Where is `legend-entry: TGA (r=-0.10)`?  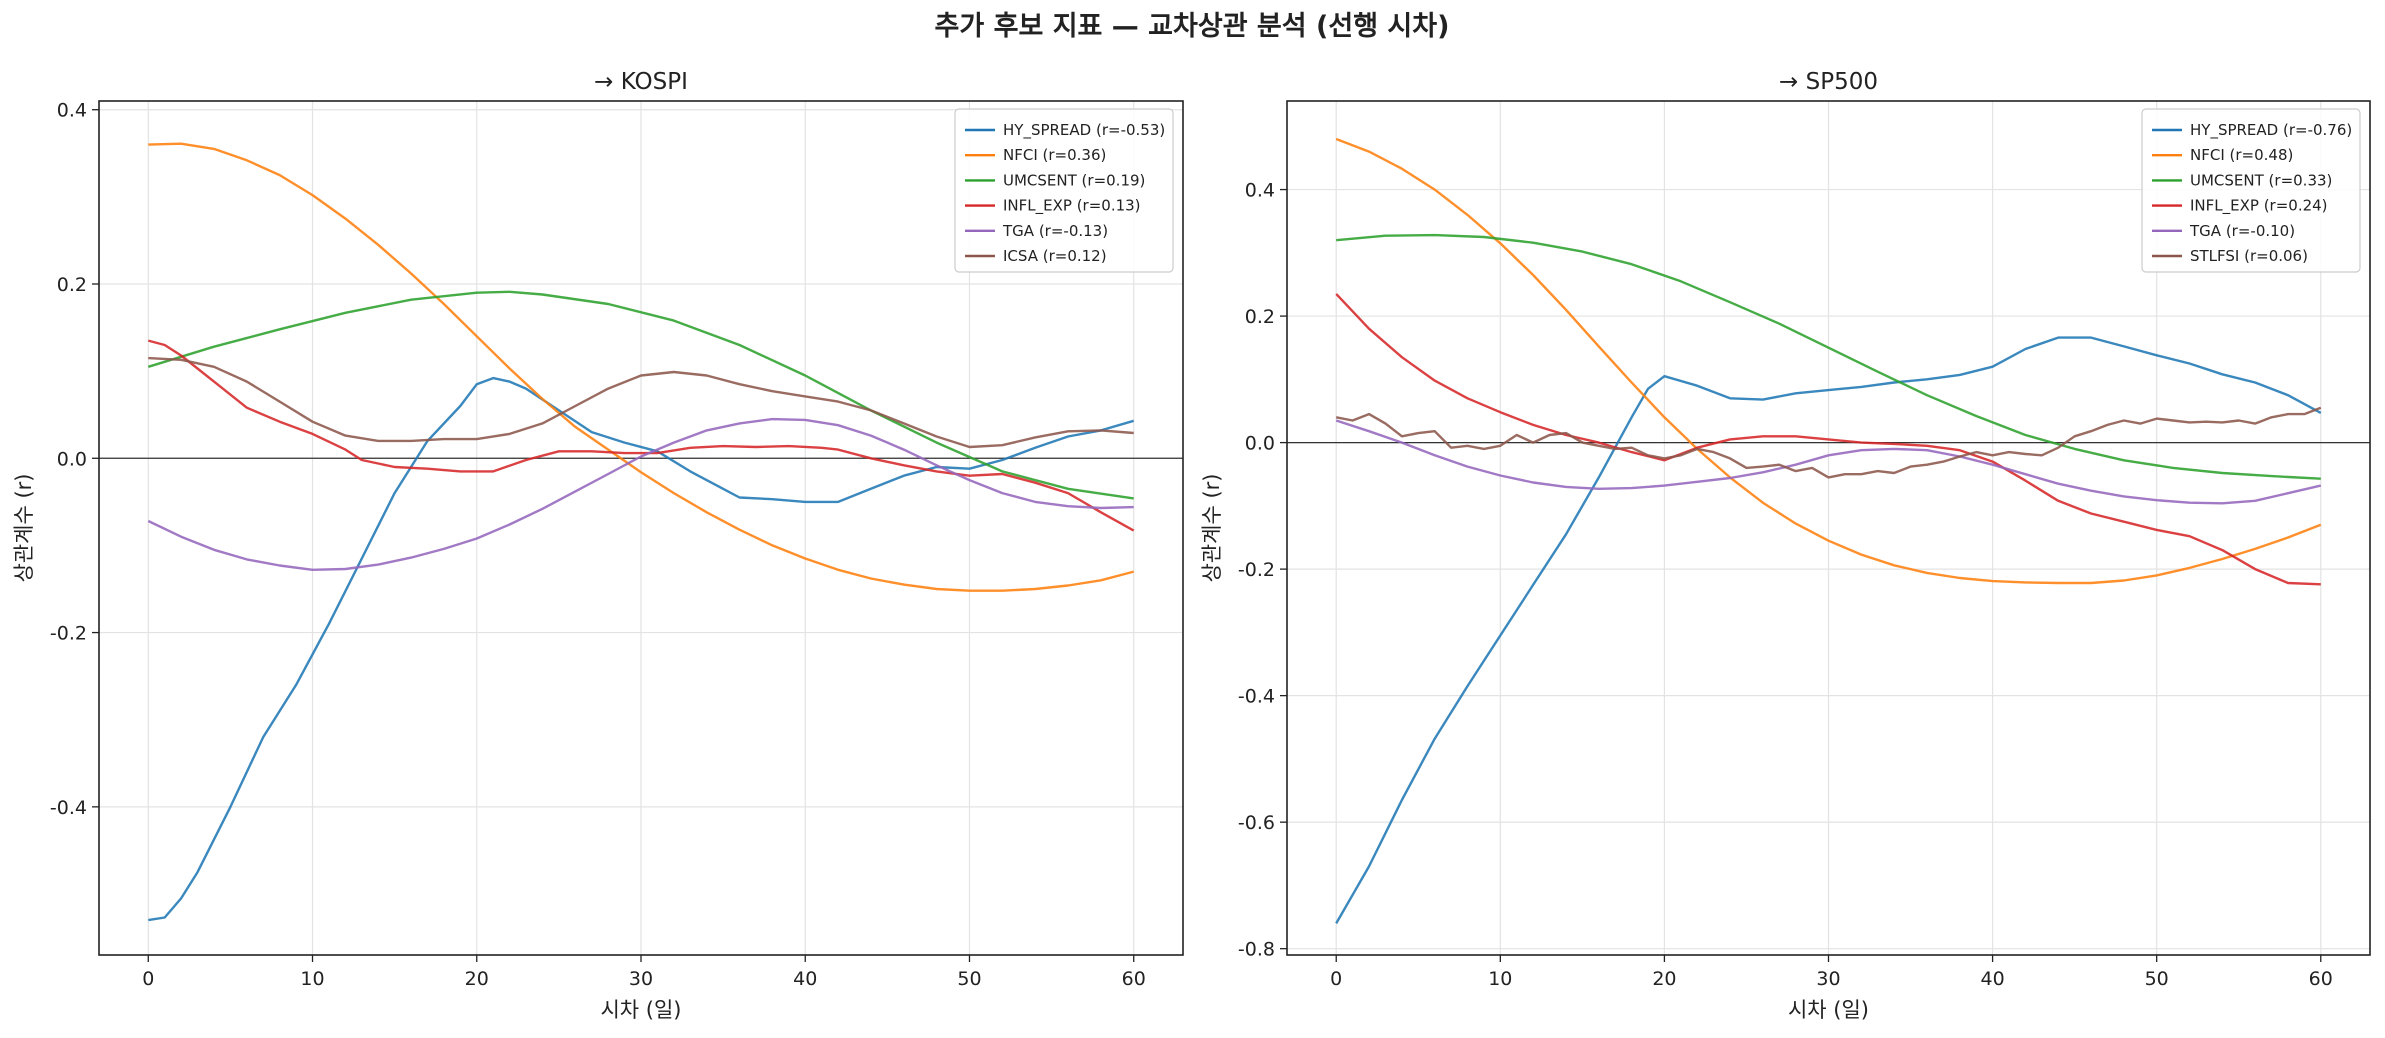 legend-entry: TGA (r=-0.10) is located at coordinates (2242, 231).